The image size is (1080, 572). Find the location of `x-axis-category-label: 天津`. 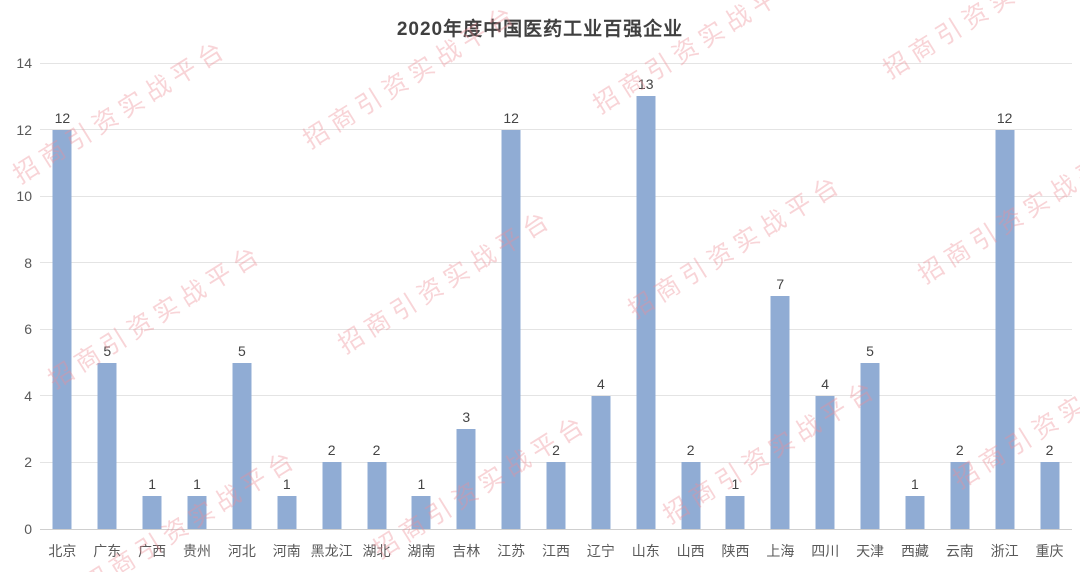

x-axis-category-label: 天津 is located at coordinates (870, 551).